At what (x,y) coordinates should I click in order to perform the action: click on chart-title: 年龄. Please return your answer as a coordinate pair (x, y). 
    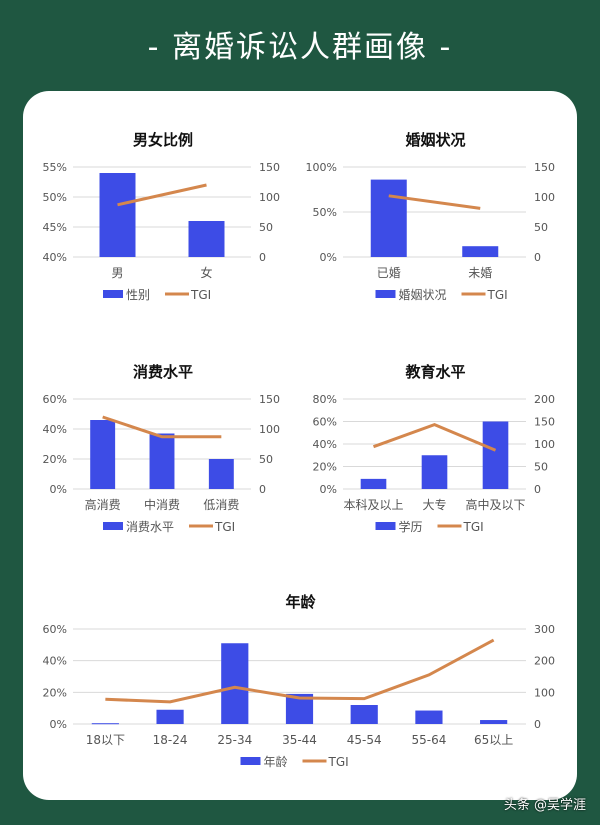
    Looking at the image, I should click on (300, 602).